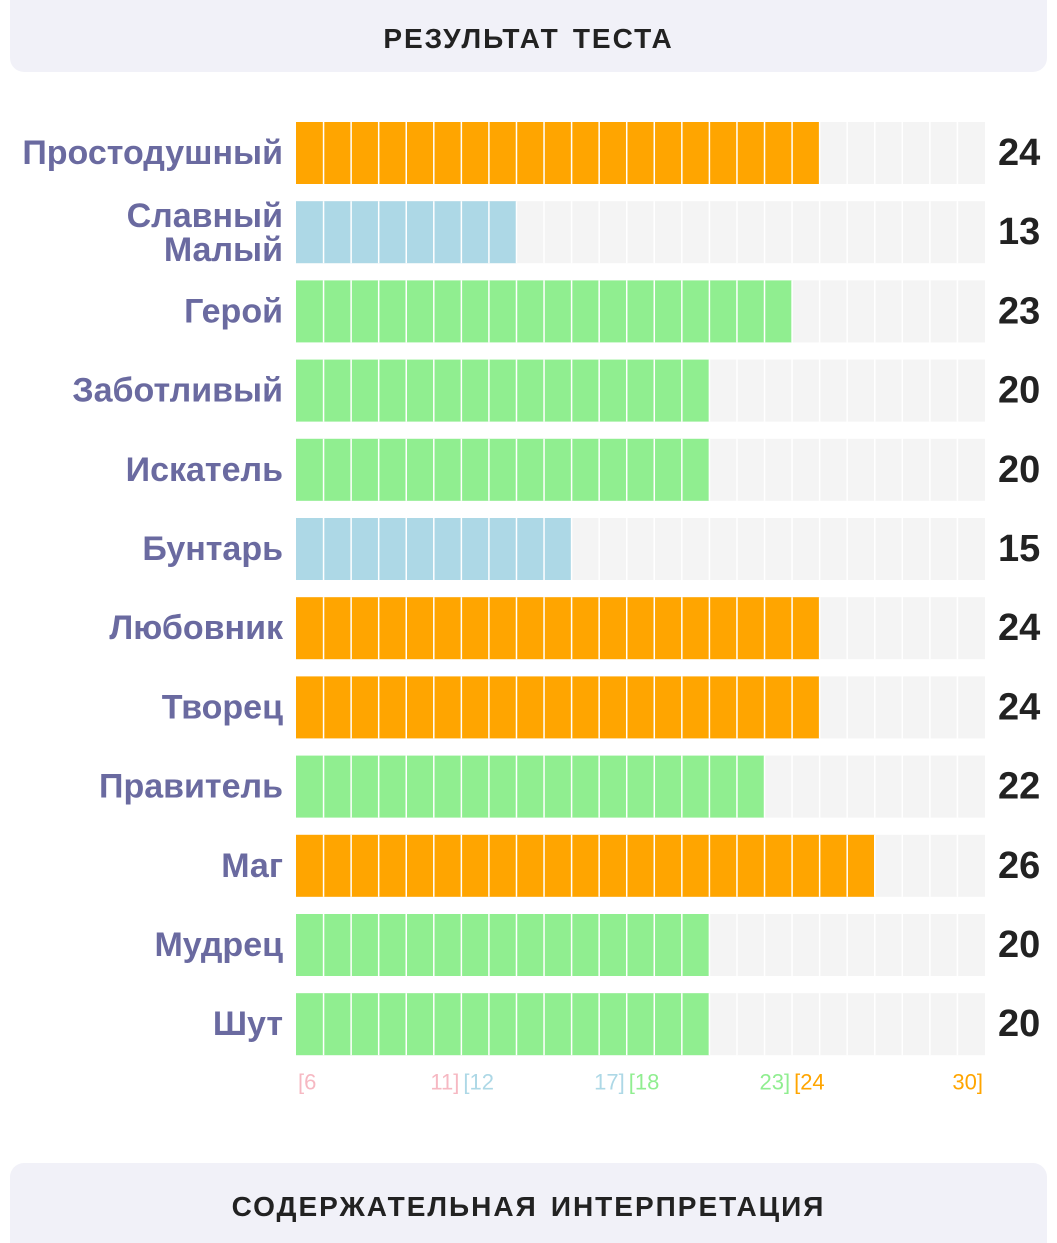 The width and height of the screenshot is (1057, 1243). Describe the element at coordinates (644, 1082) in the screenshot. I see `range-start-label: [18` at that location.